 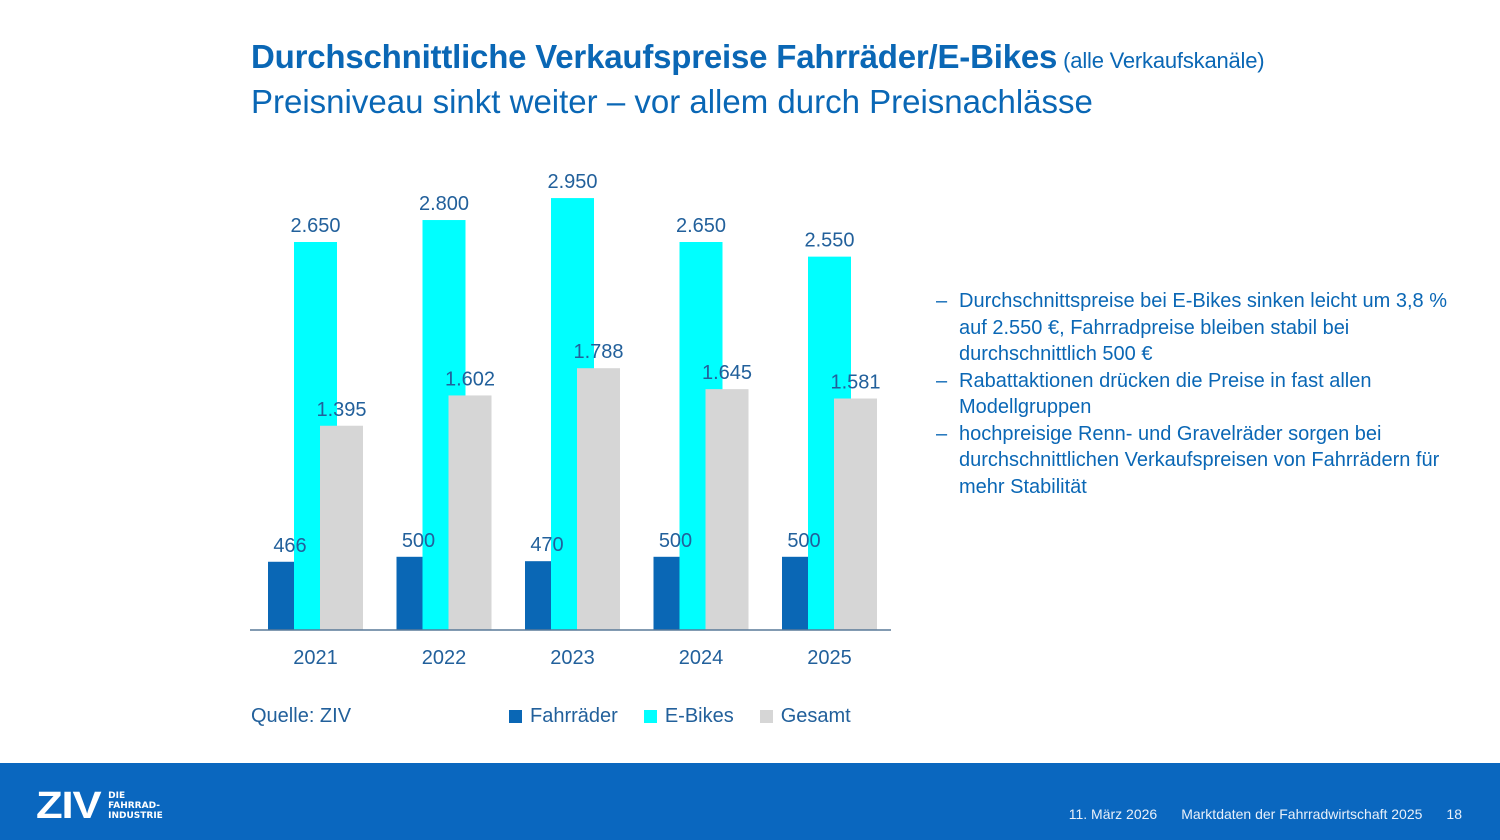 I want to click on value-label-ebikes-2023: 2.950, so click(x=572, y=182).